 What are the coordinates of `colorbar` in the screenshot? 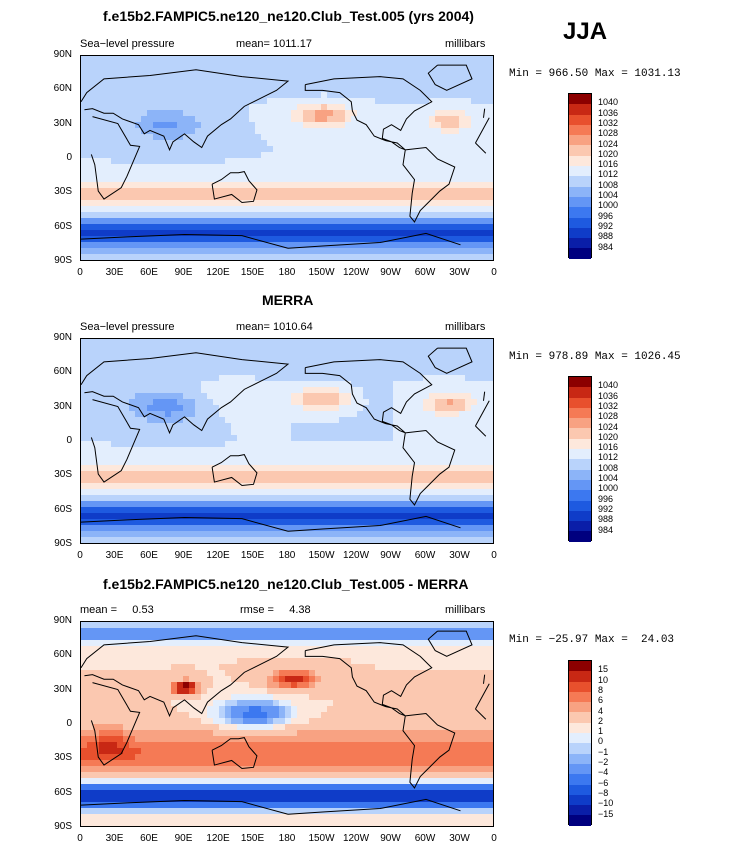 It's located at (580, 743).